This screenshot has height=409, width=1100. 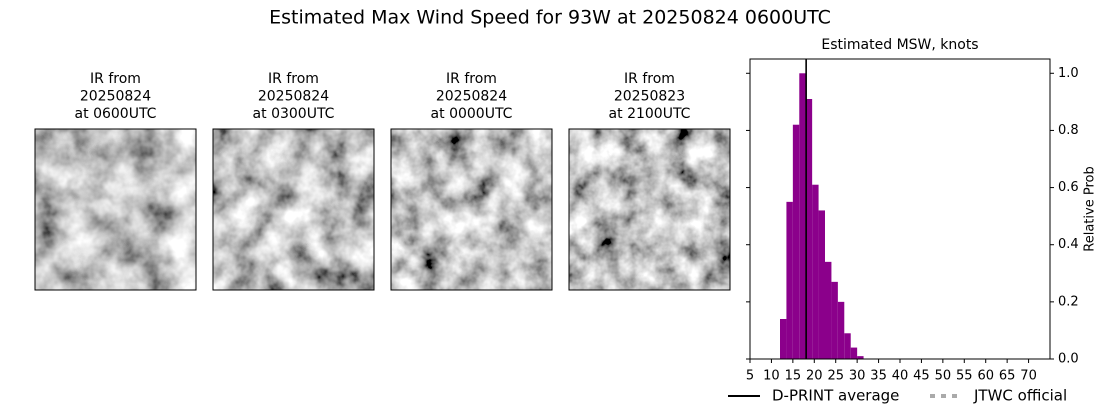 I want to click on y-tick-label: 0.2, so click(x=1068, y=301).